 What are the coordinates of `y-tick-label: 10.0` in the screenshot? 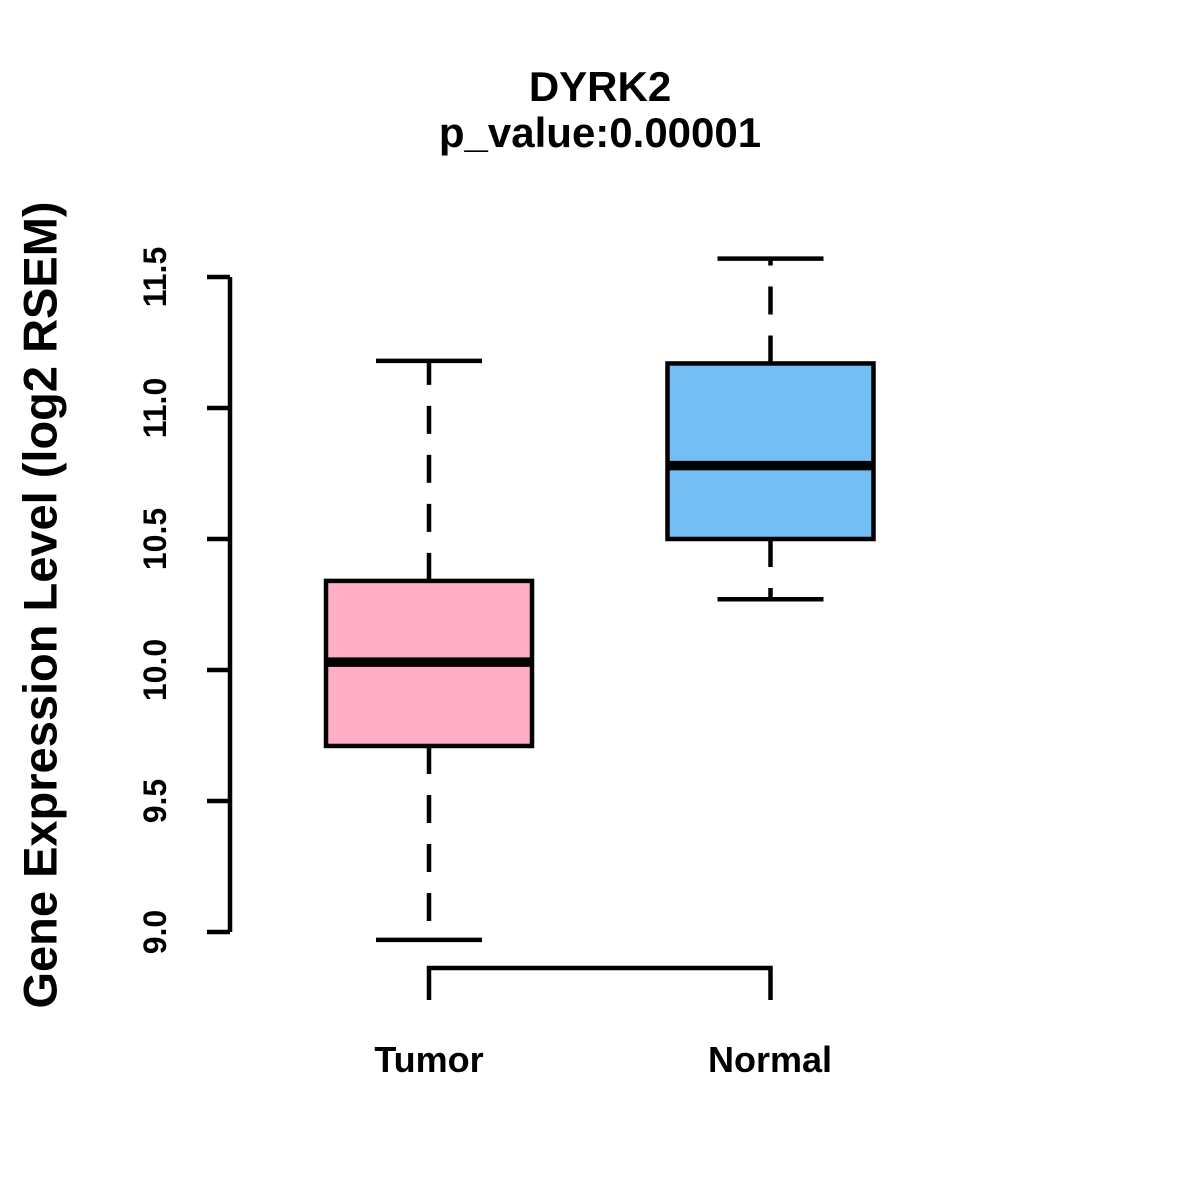 It's located at (155, 670).